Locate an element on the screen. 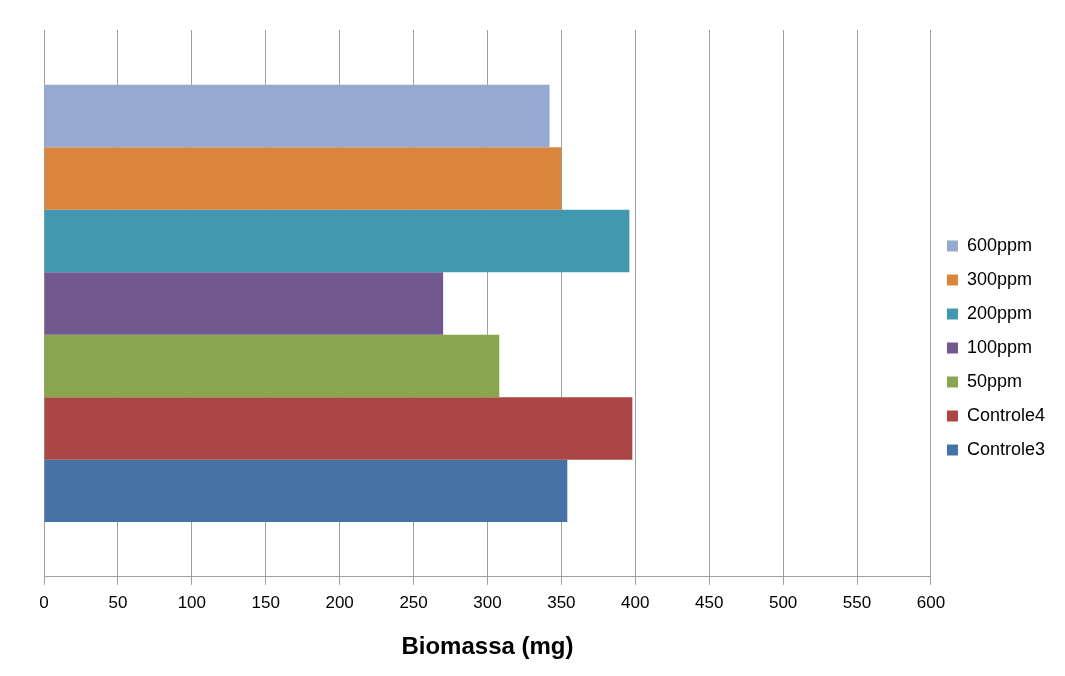  x-tick-label: 450 is located at coordinates (709, 602).